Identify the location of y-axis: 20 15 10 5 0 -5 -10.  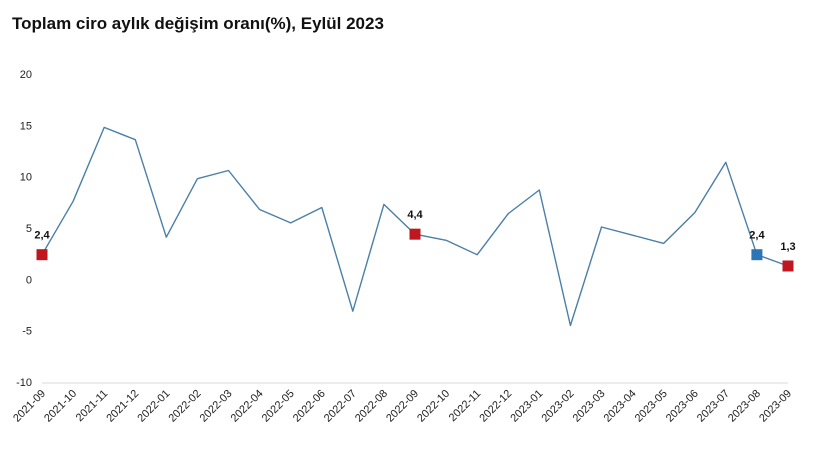
(24, 229).